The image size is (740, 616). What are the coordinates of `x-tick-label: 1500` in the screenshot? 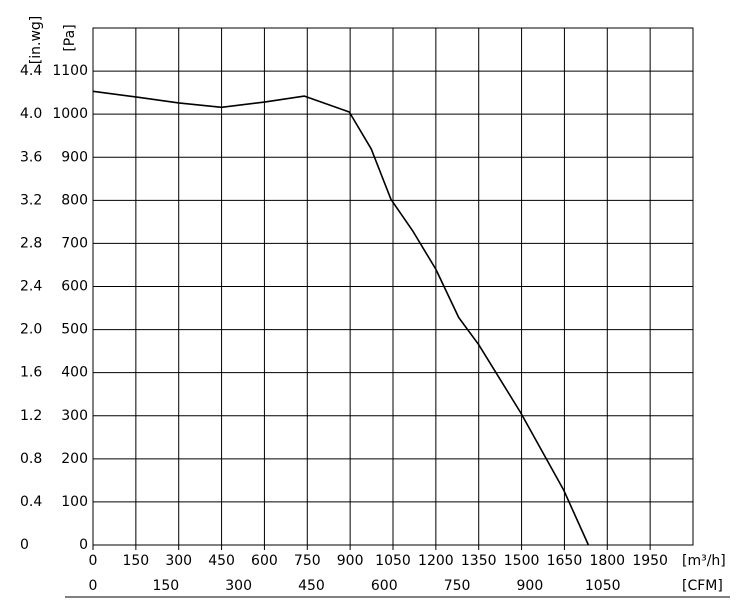 It's located at (522, 561).